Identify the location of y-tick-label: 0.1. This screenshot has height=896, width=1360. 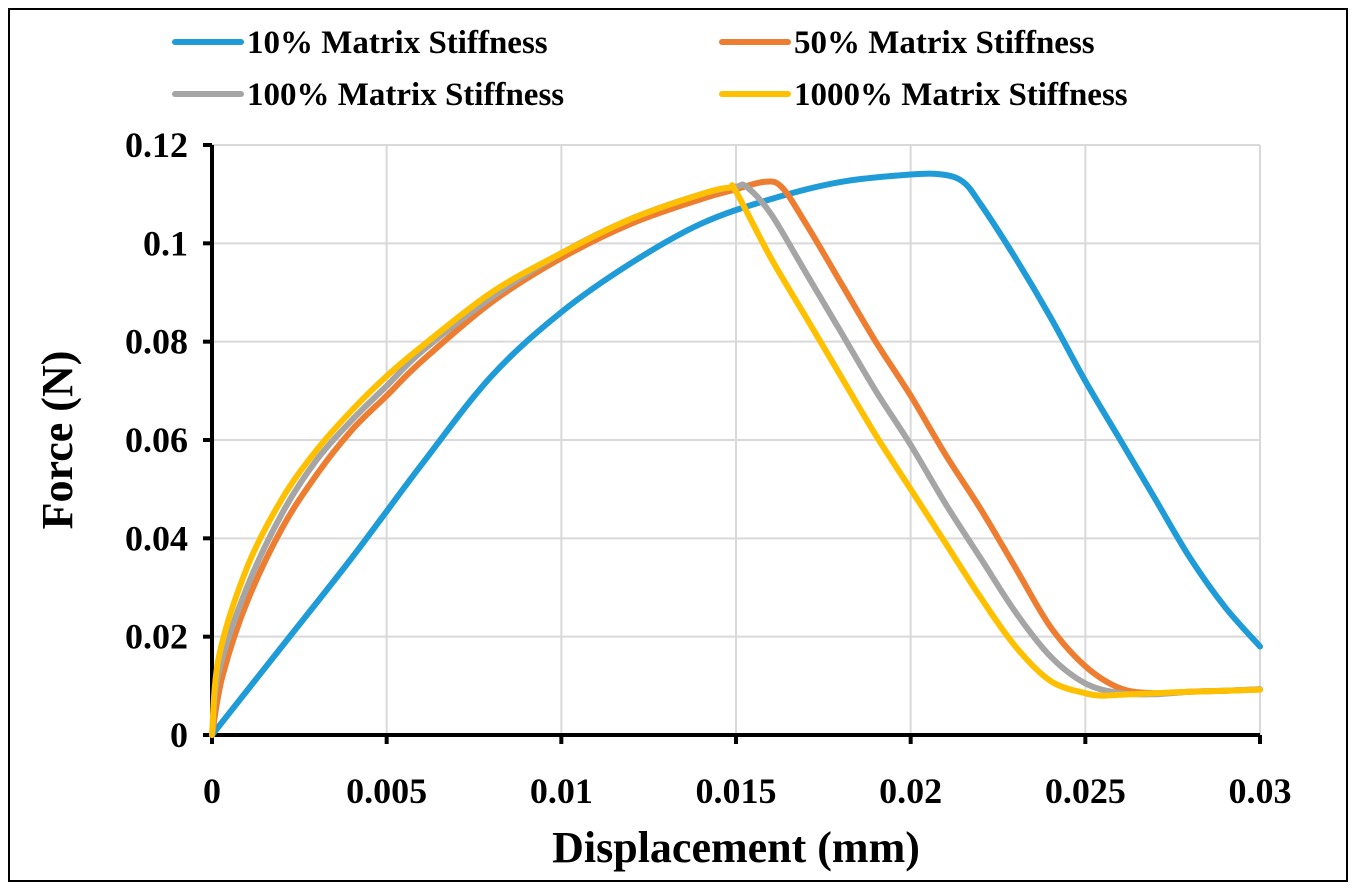
(165, 243).